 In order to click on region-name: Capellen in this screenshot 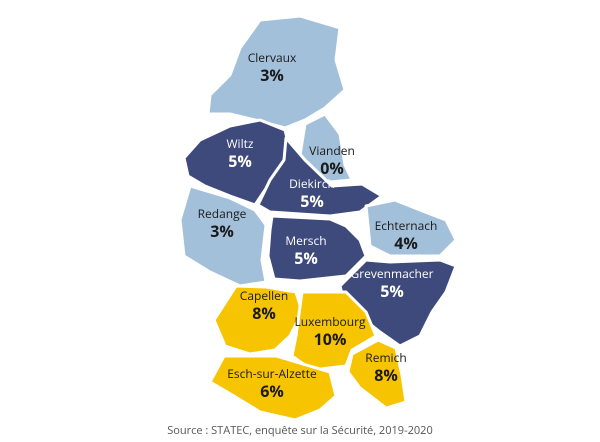, I will do `click(264, 295)`.